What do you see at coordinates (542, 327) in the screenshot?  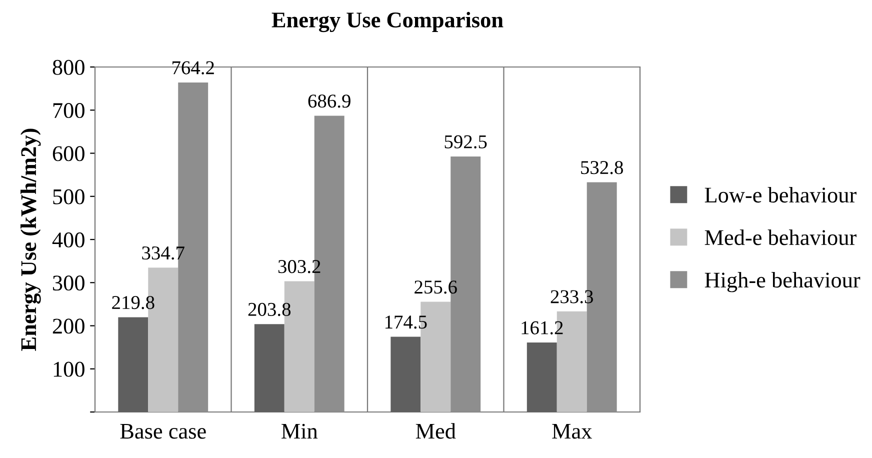 I see `data-label: 161.2` at bounding box center [542, 327].